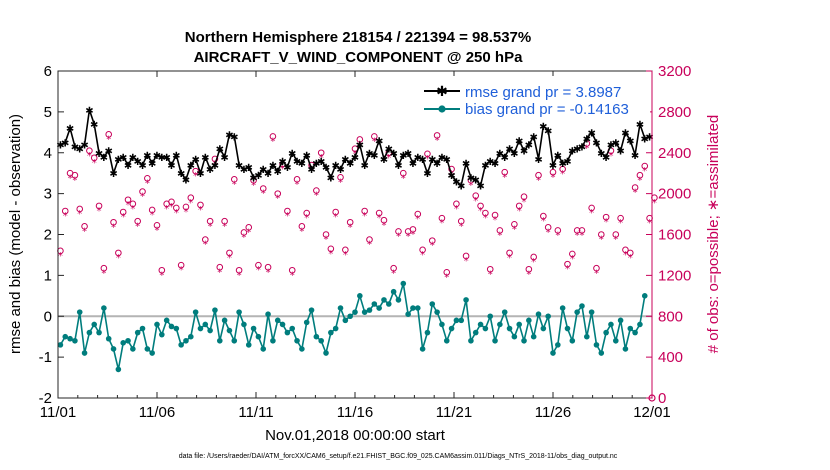  What do you see at coordinates (674, 275) in the screenshot?
I see `right-y-tick-label: 1200` at bounding box center [674, 275].